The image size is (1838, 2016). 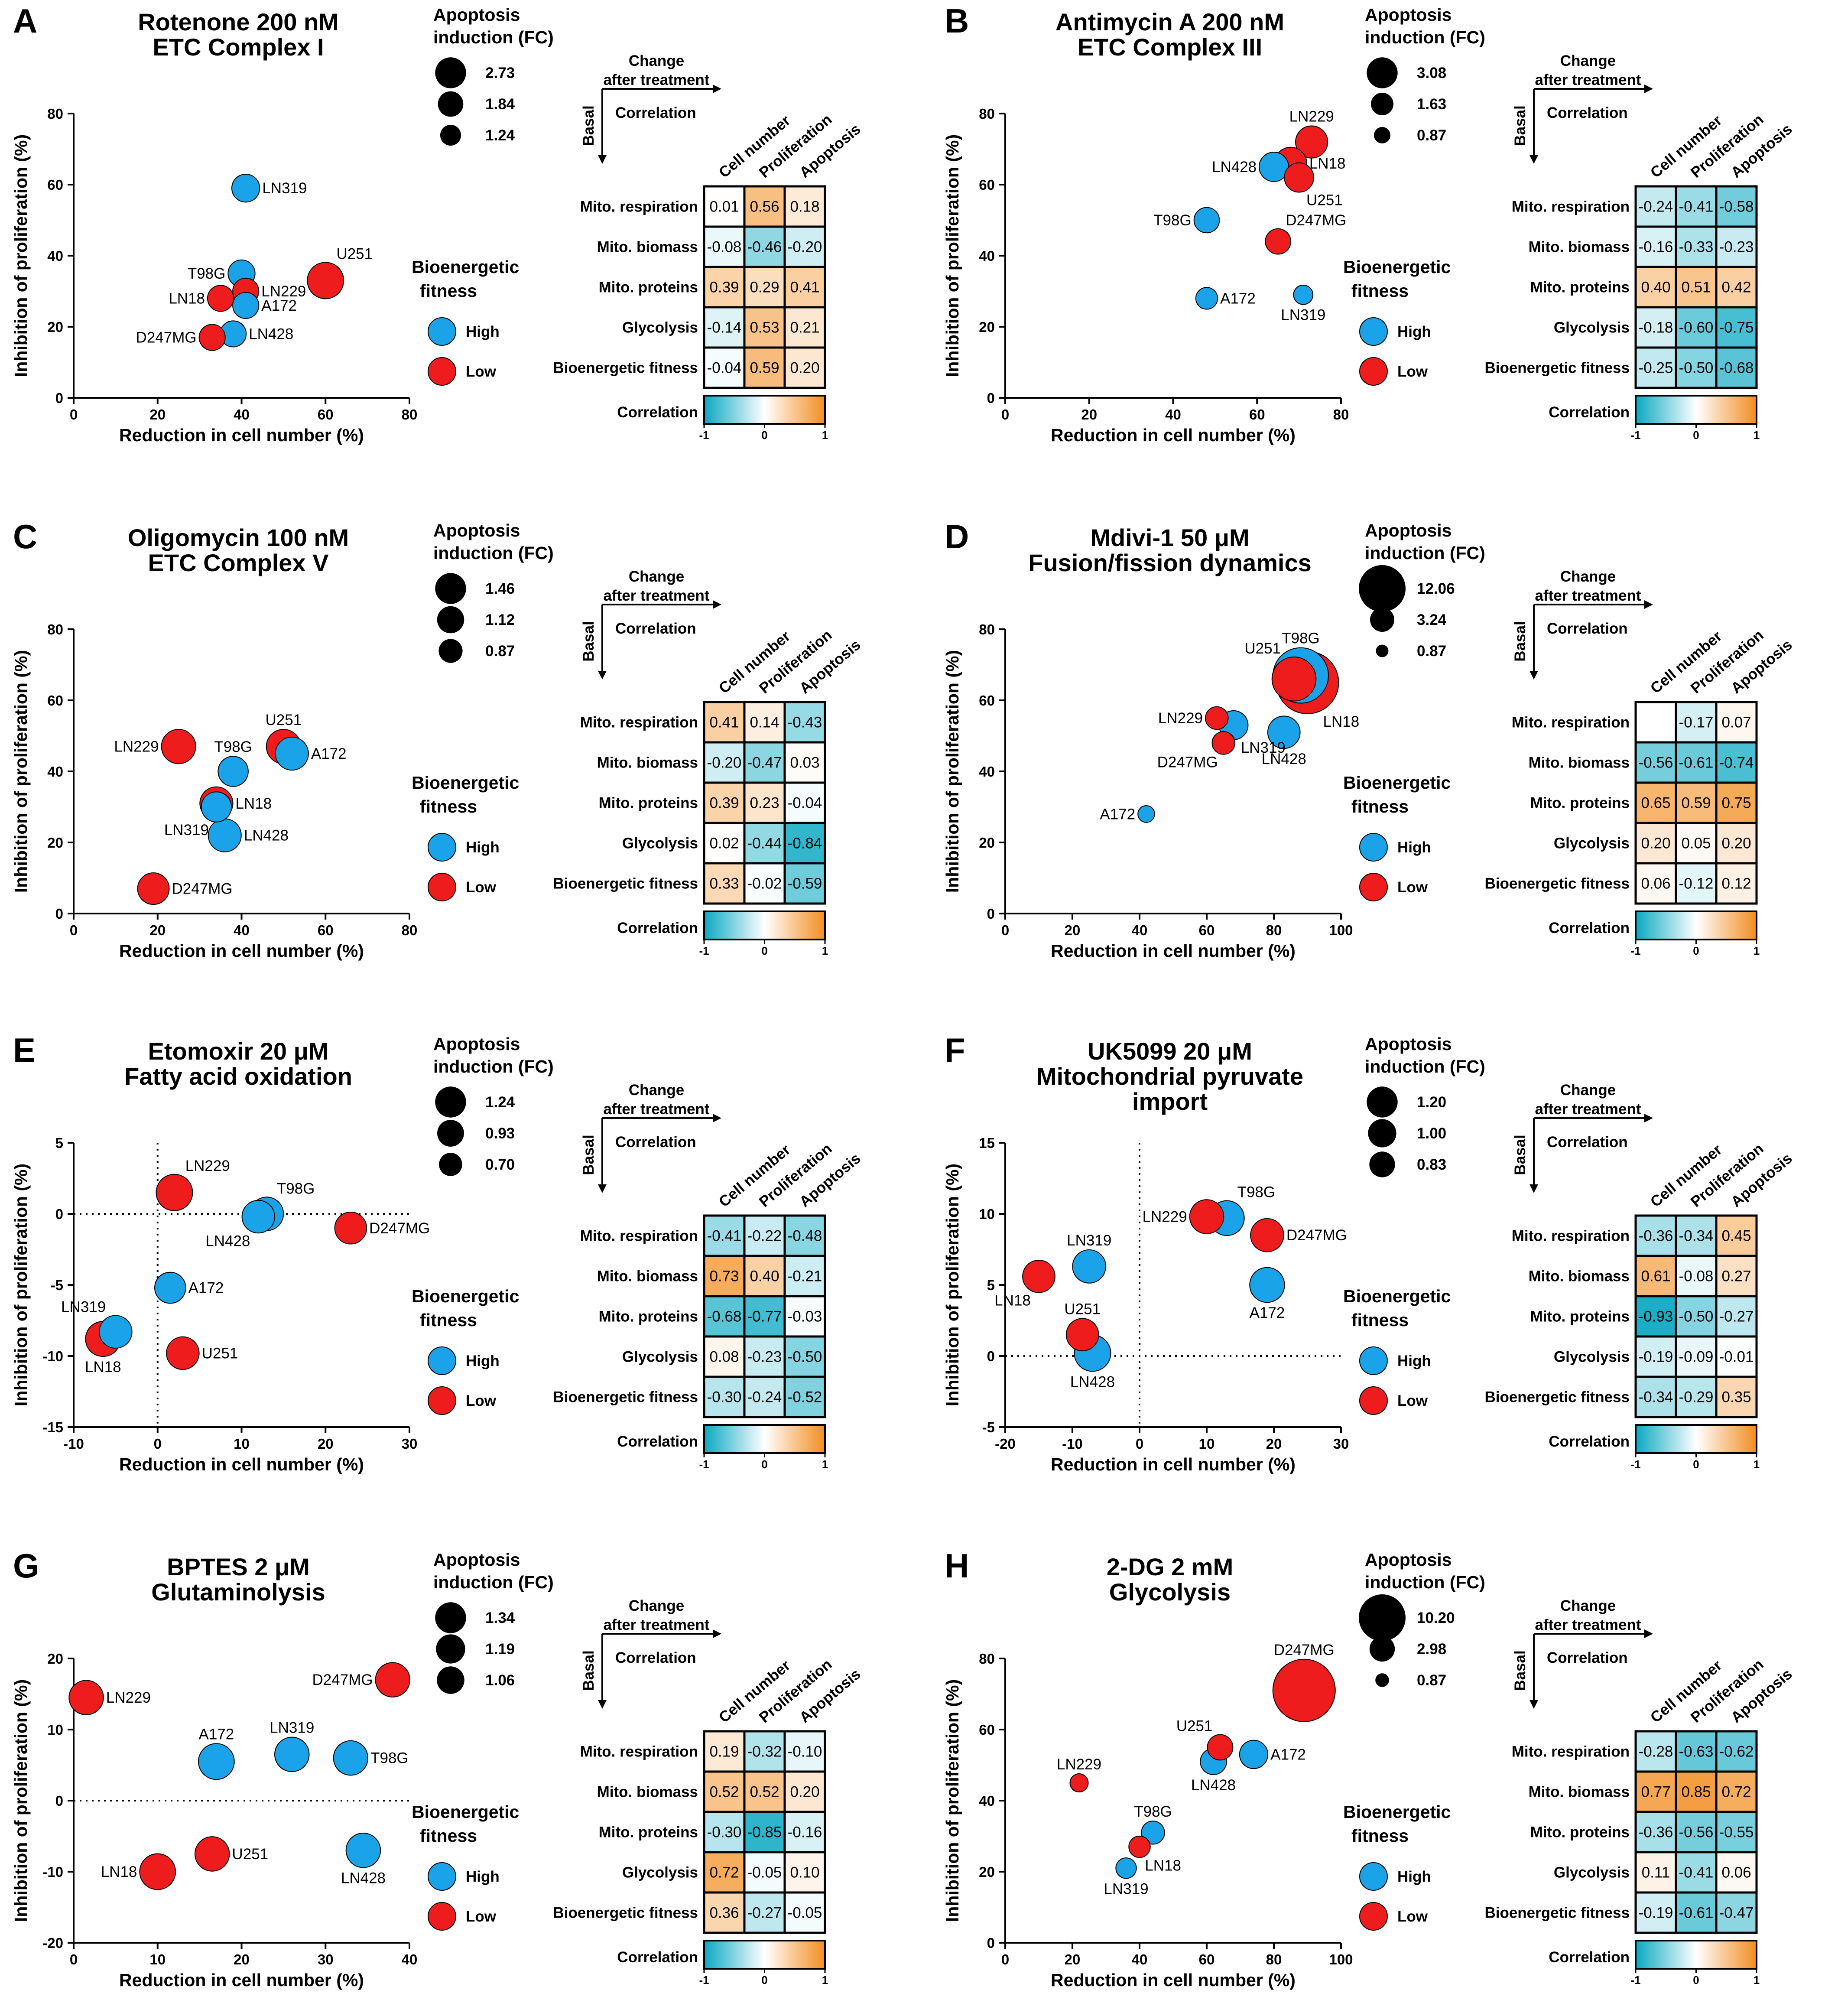 What do you see at coordinates (1696, 287) in the screenshot?
I see `heatmap-cell-value: 0.51` at bounding box center [1696, 287].